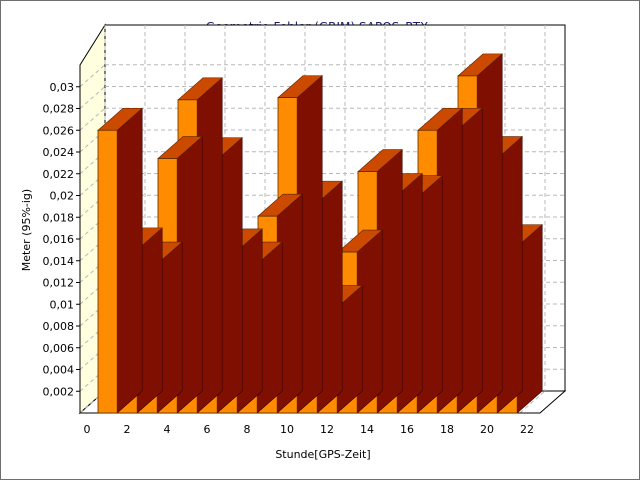 This screenshot has height=480, width=640. What do you see at coordinates (87, 429) in the screenshot?
I see `x-tick-label: 0` at bounding box center [87, 429].